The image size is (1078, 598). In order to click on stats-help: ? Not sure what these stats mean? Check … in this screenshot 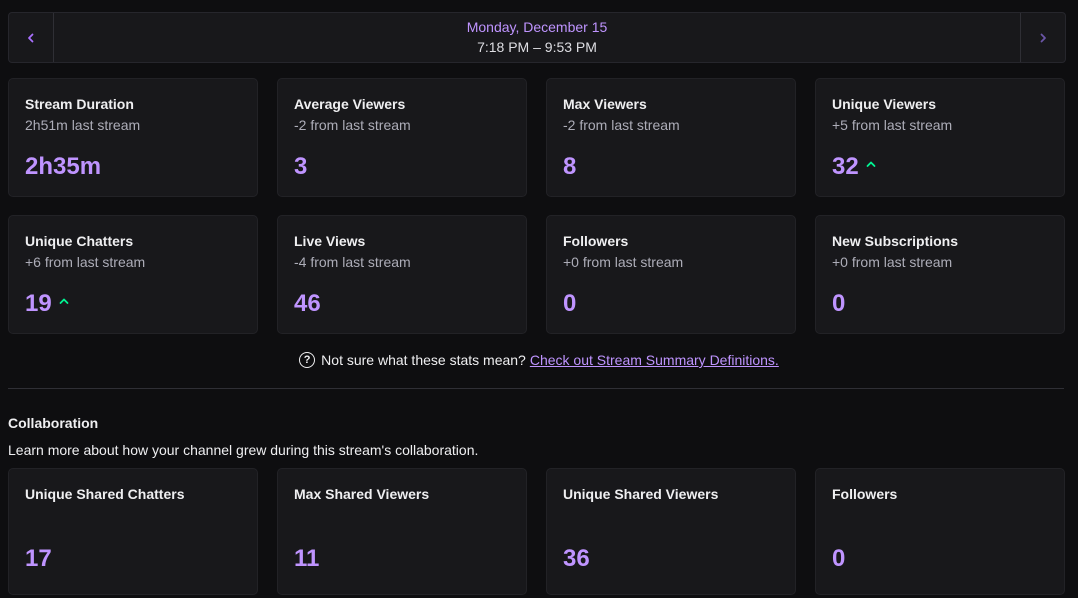, I will do `click(539, 360)`.